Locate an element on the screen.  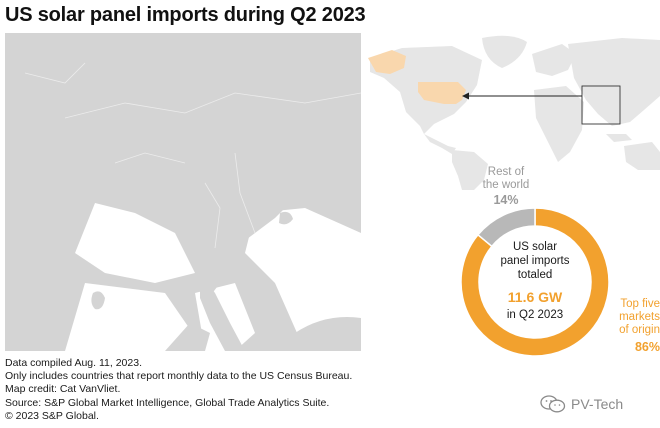
indochina-land is located at coordinates (237, 228).